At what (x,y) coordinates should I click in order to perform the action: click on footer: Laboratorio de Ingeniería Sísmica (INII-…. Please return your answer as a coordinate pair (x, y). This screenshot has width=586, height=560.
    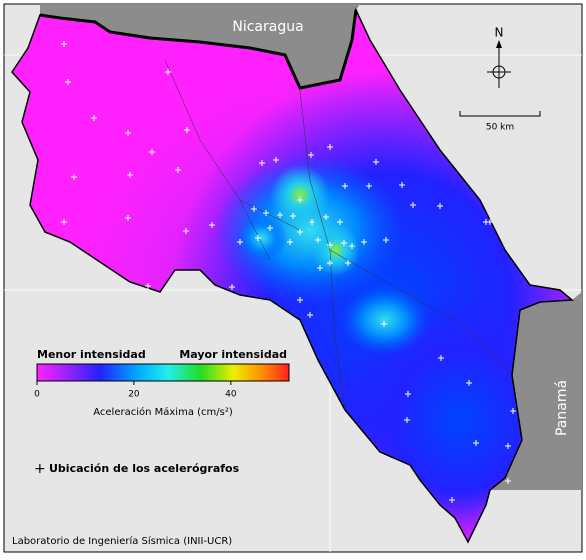
    Looking at the image, I should click on (122, 541).